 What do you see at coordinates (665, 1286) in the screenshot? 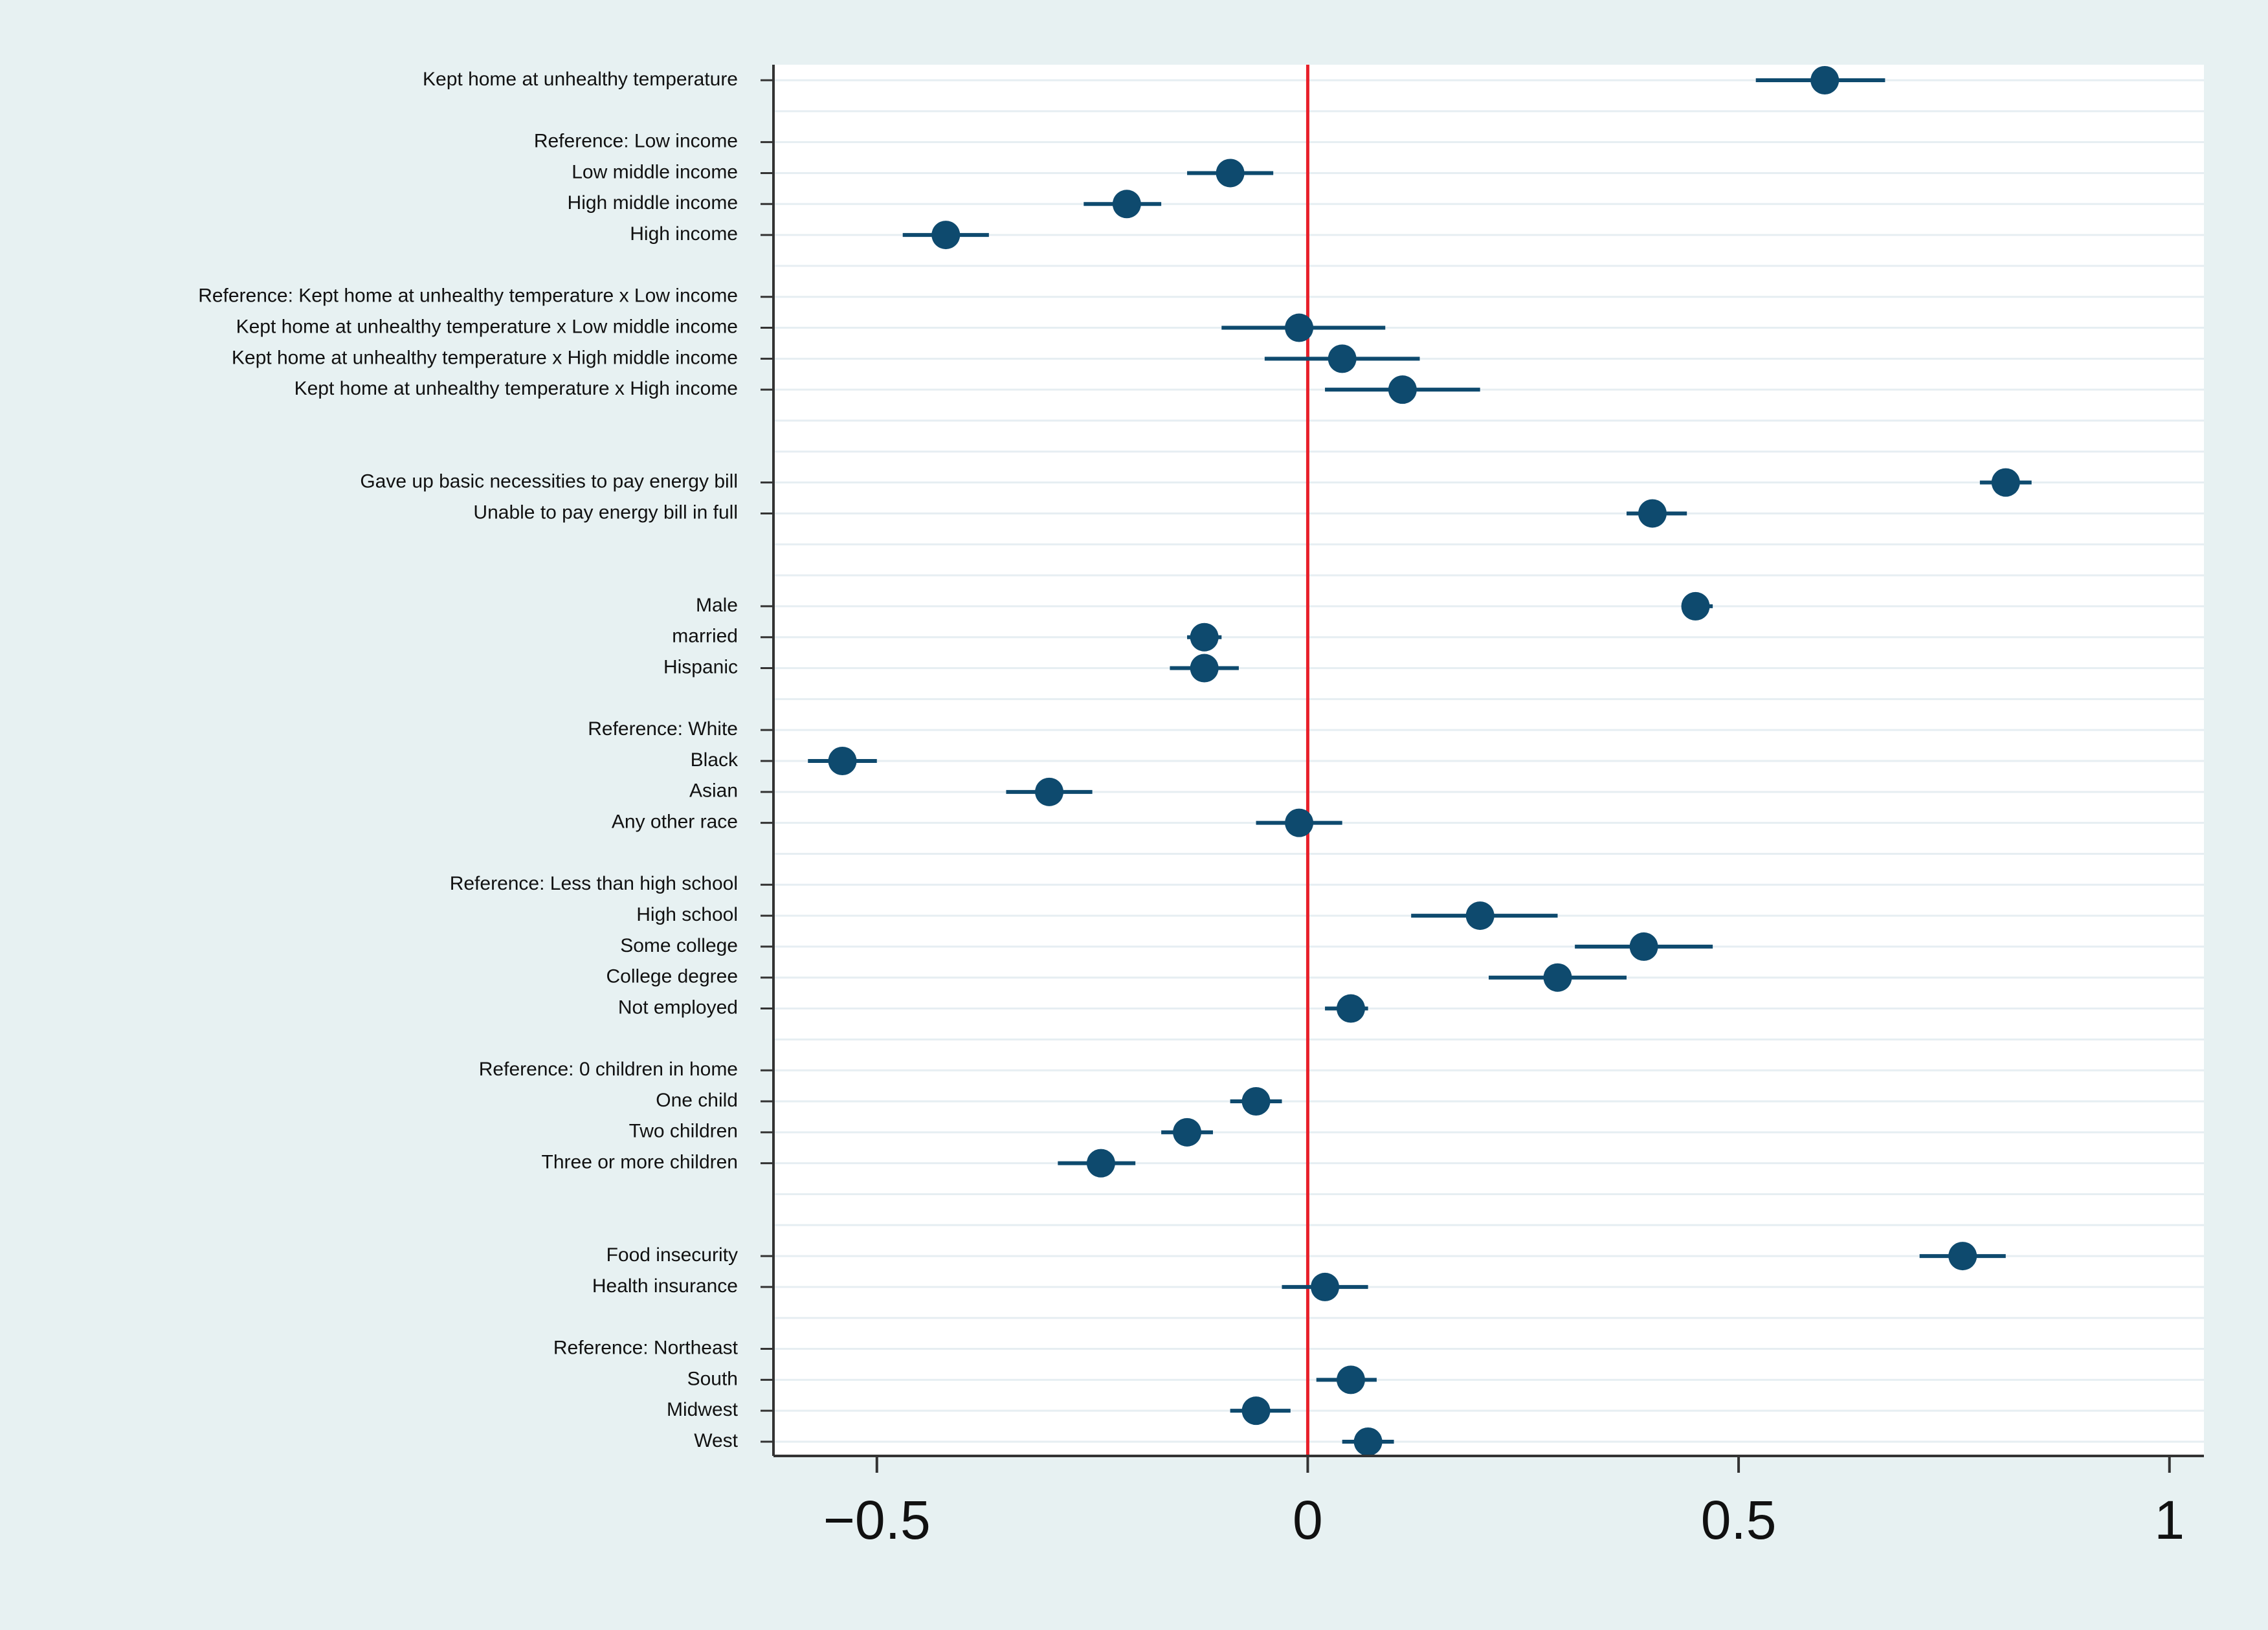
I see `row-label: Health insurance` at bounding box center [665, 1286].